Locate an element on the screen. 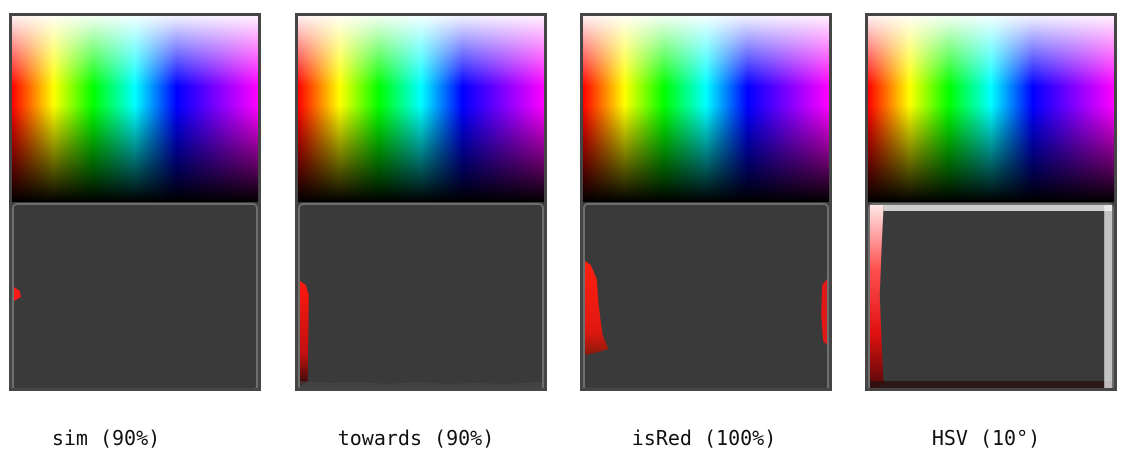 The image size is (1126, 470). matched-edge-noise-bottom is located at coordinates (991, 384).